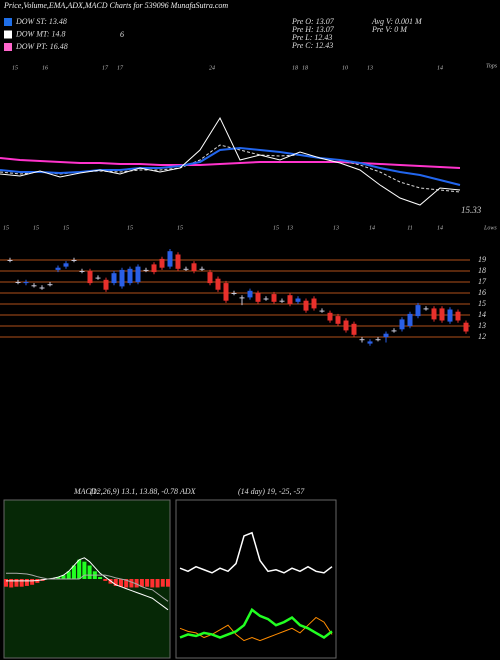  I want to click on info-text: Pre O: 13.07, so click(313, 21).